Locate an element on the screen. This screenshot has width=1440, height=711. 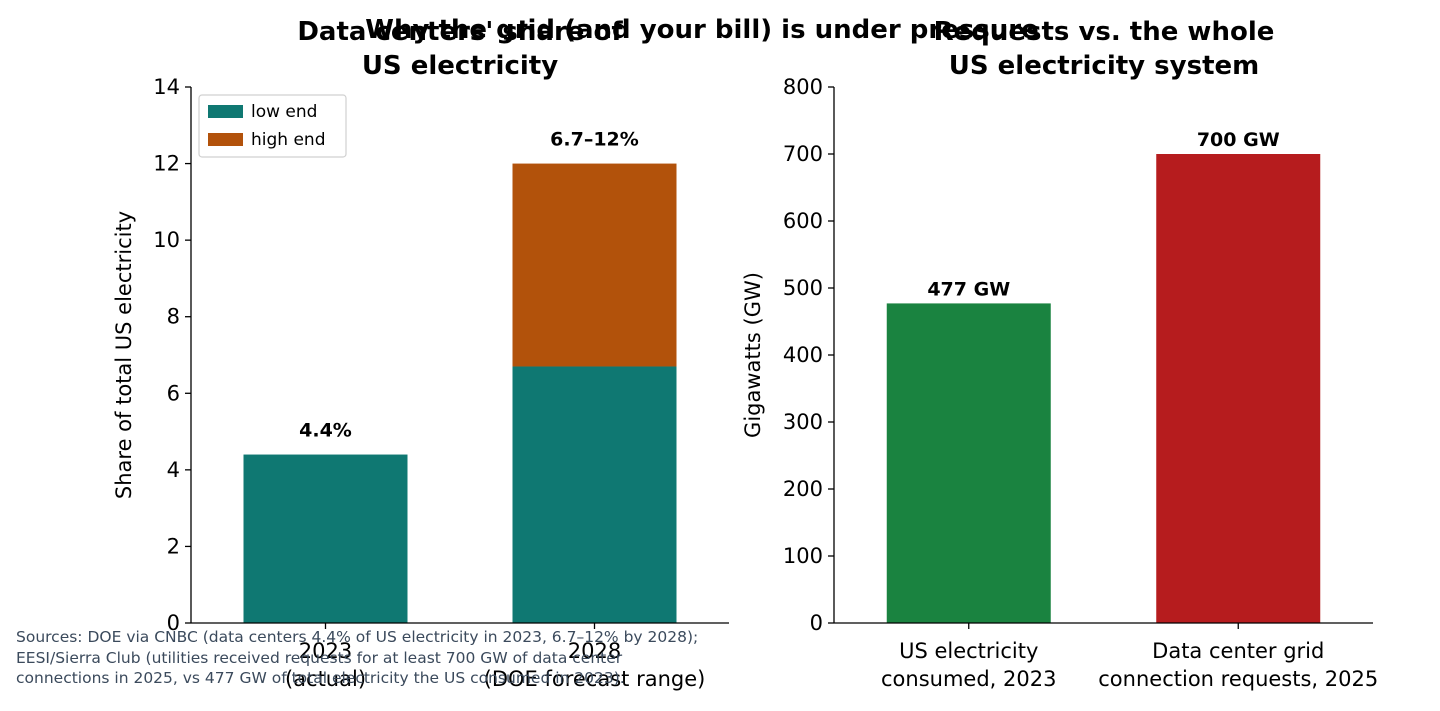
chart-title-line: US electricity system is located at coordinates (1104, 66).